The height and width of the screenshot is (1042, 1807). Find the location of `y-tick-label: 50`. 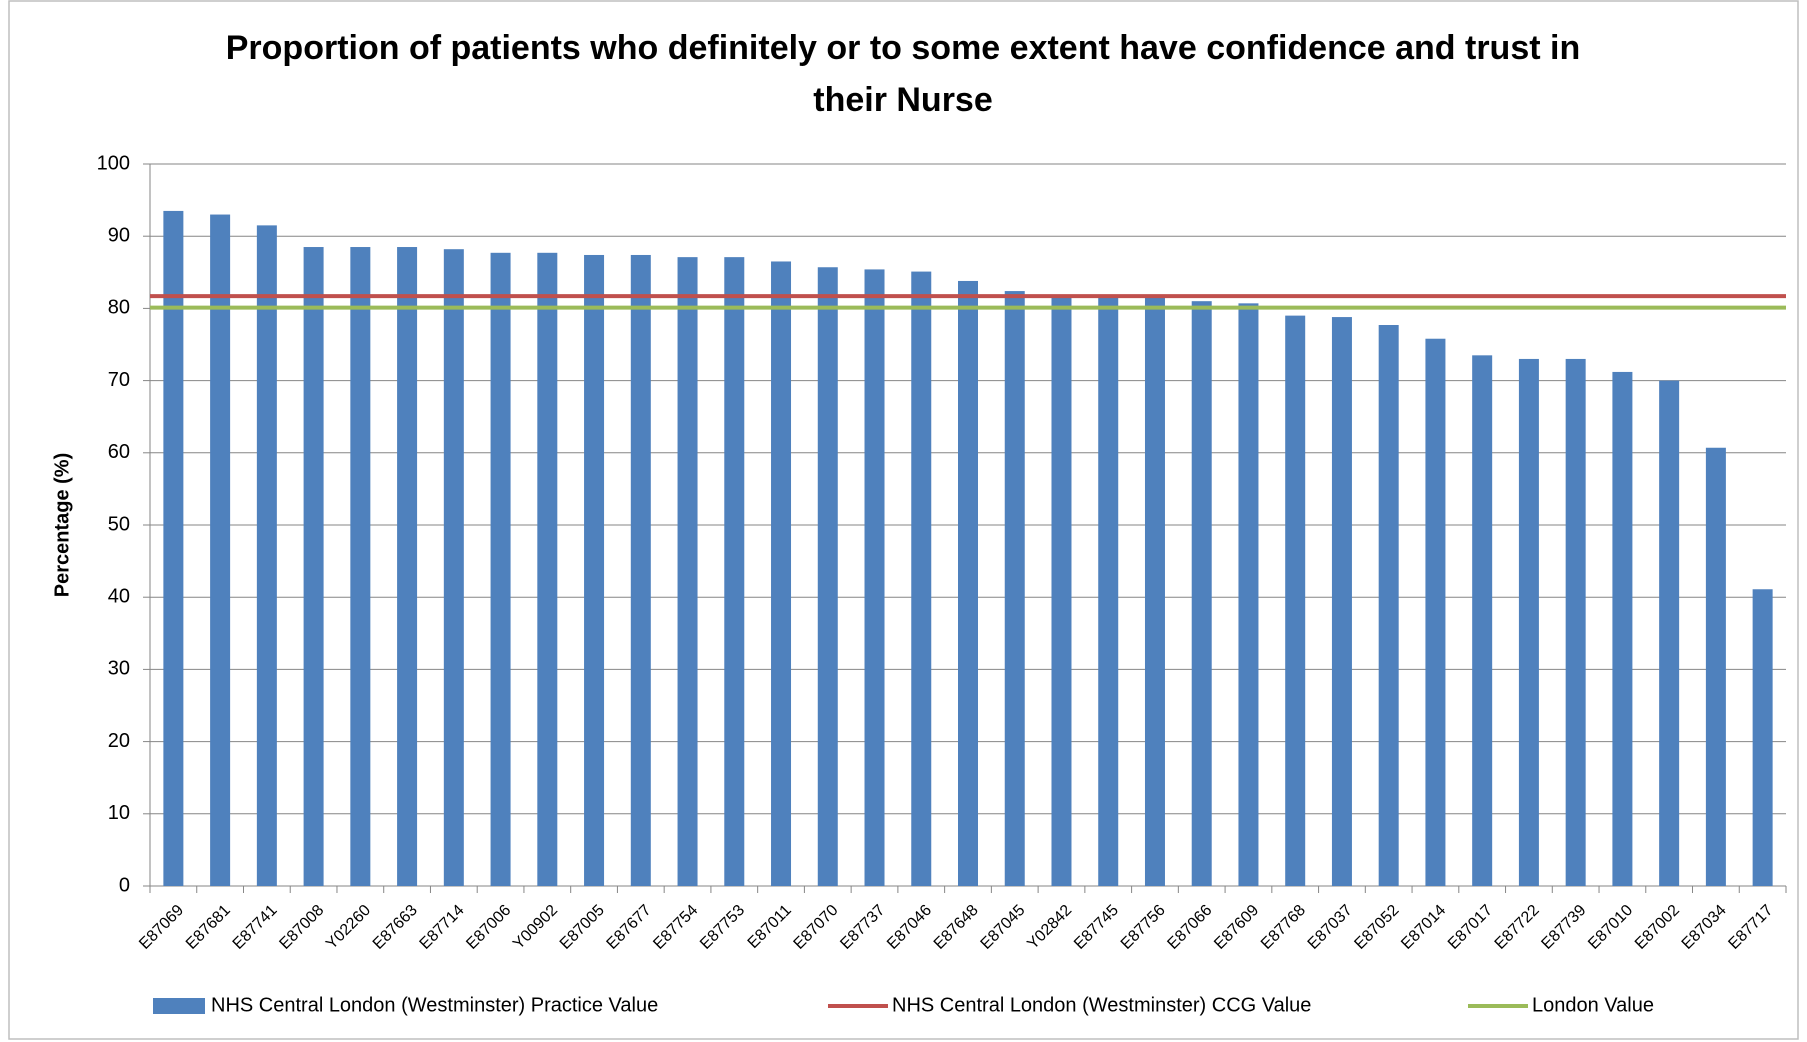

y-tick-label: 50 is located at coordinates (119, 524).